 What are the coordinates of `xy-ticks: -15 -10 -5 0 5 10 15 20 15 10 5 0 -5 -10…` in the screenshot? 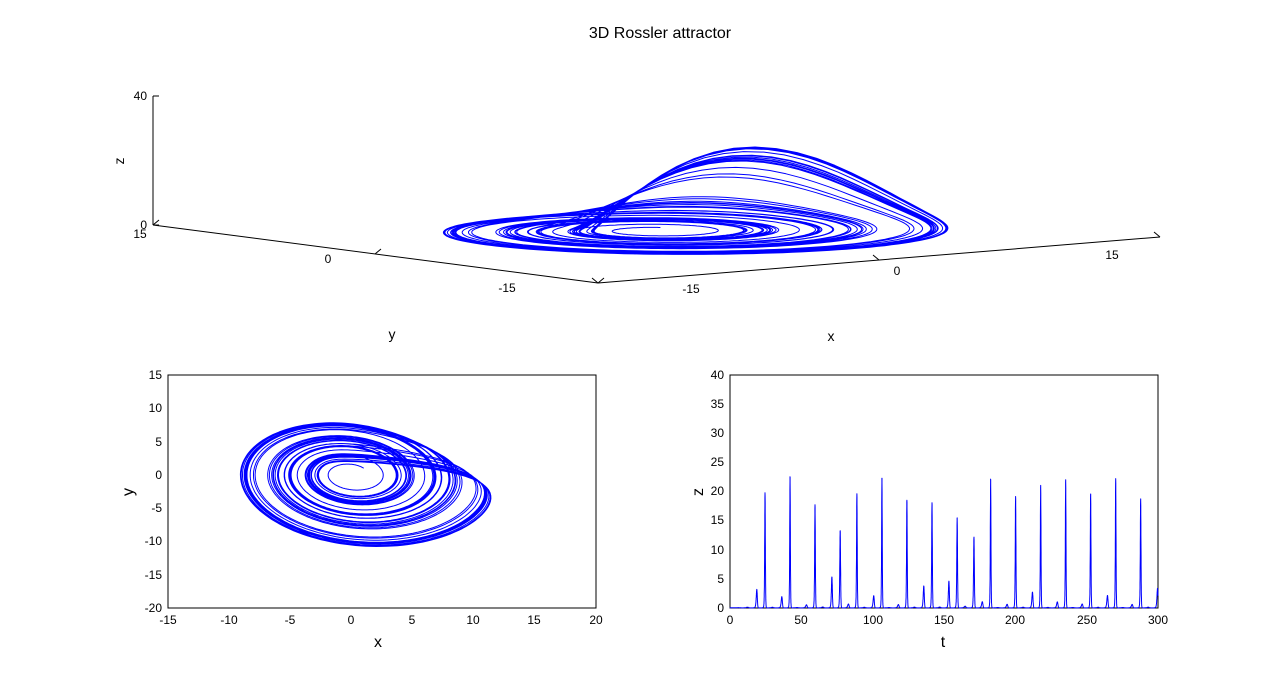 It's located at (374, 497).